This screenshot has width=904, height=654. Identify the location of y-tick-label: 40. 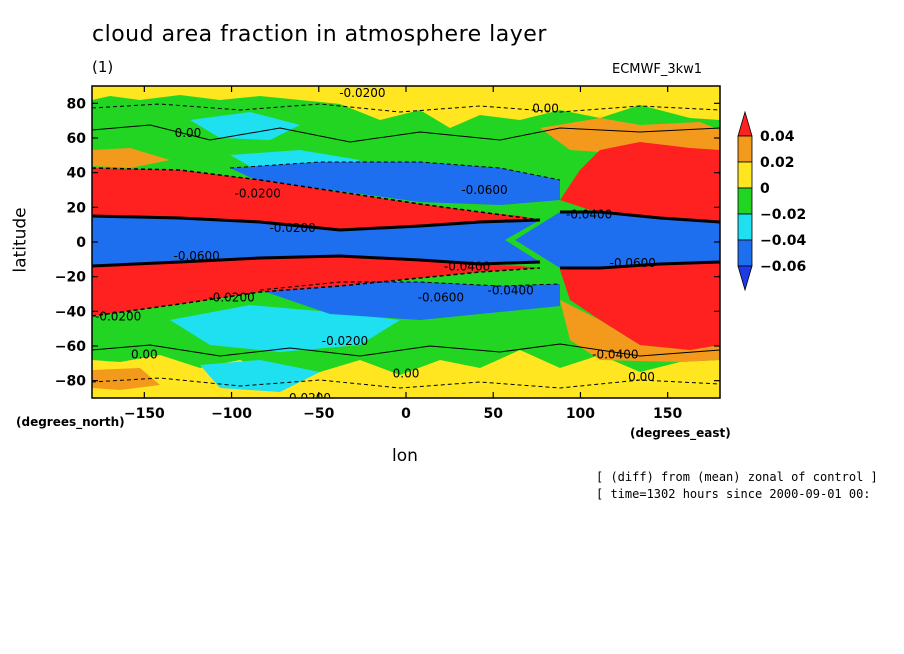
(77, 174).